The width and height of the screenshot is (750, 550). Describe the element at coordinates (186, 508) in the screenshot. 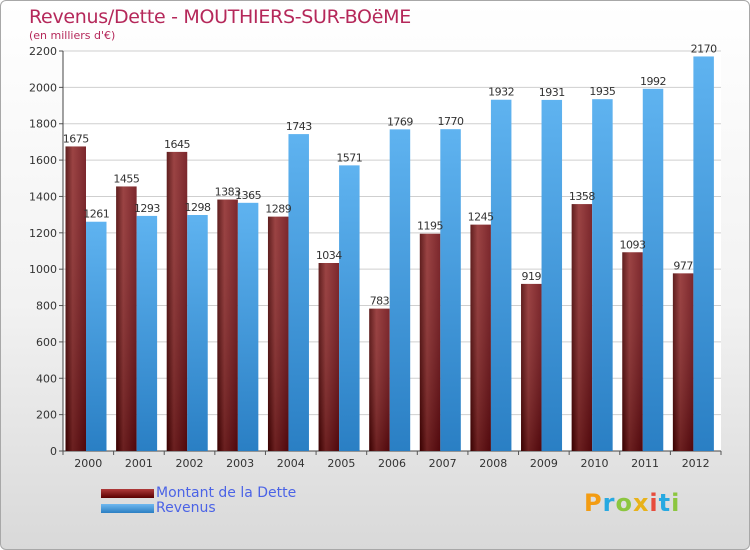

I see `legend-label-revenus: Revenus` at that location.